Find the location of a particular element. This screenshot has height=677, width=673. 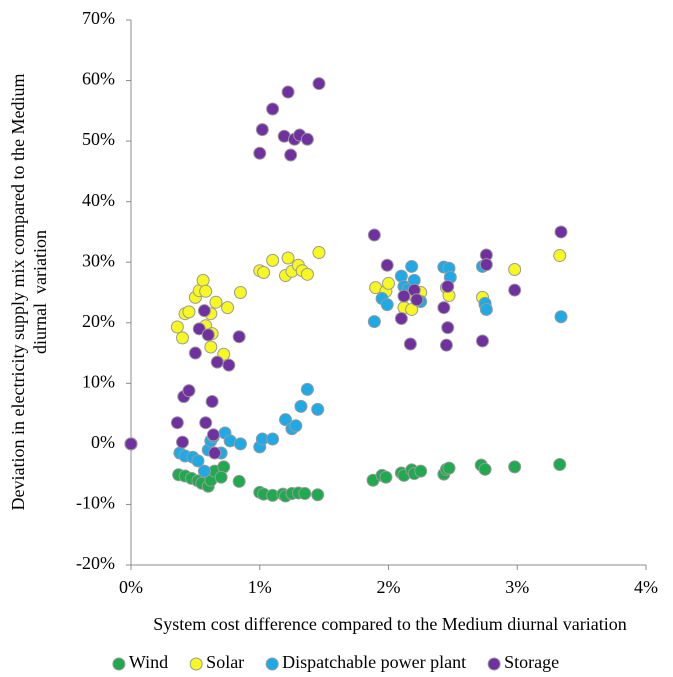

y-tick-label: 60% is located at coordinates (98, 79).